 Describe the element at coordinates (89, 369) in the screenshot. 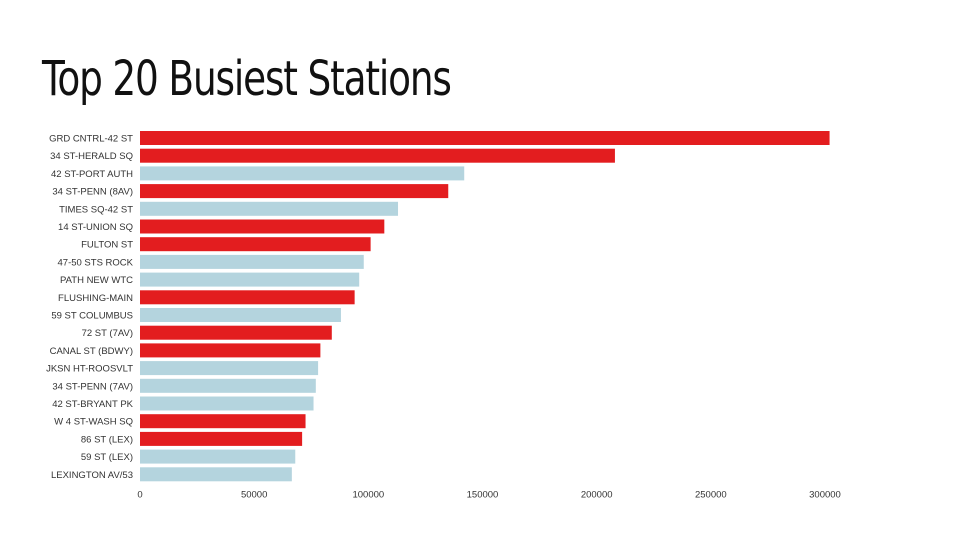

I see `y-tick-label: JKSN HT-ROOSVLT` at that location.